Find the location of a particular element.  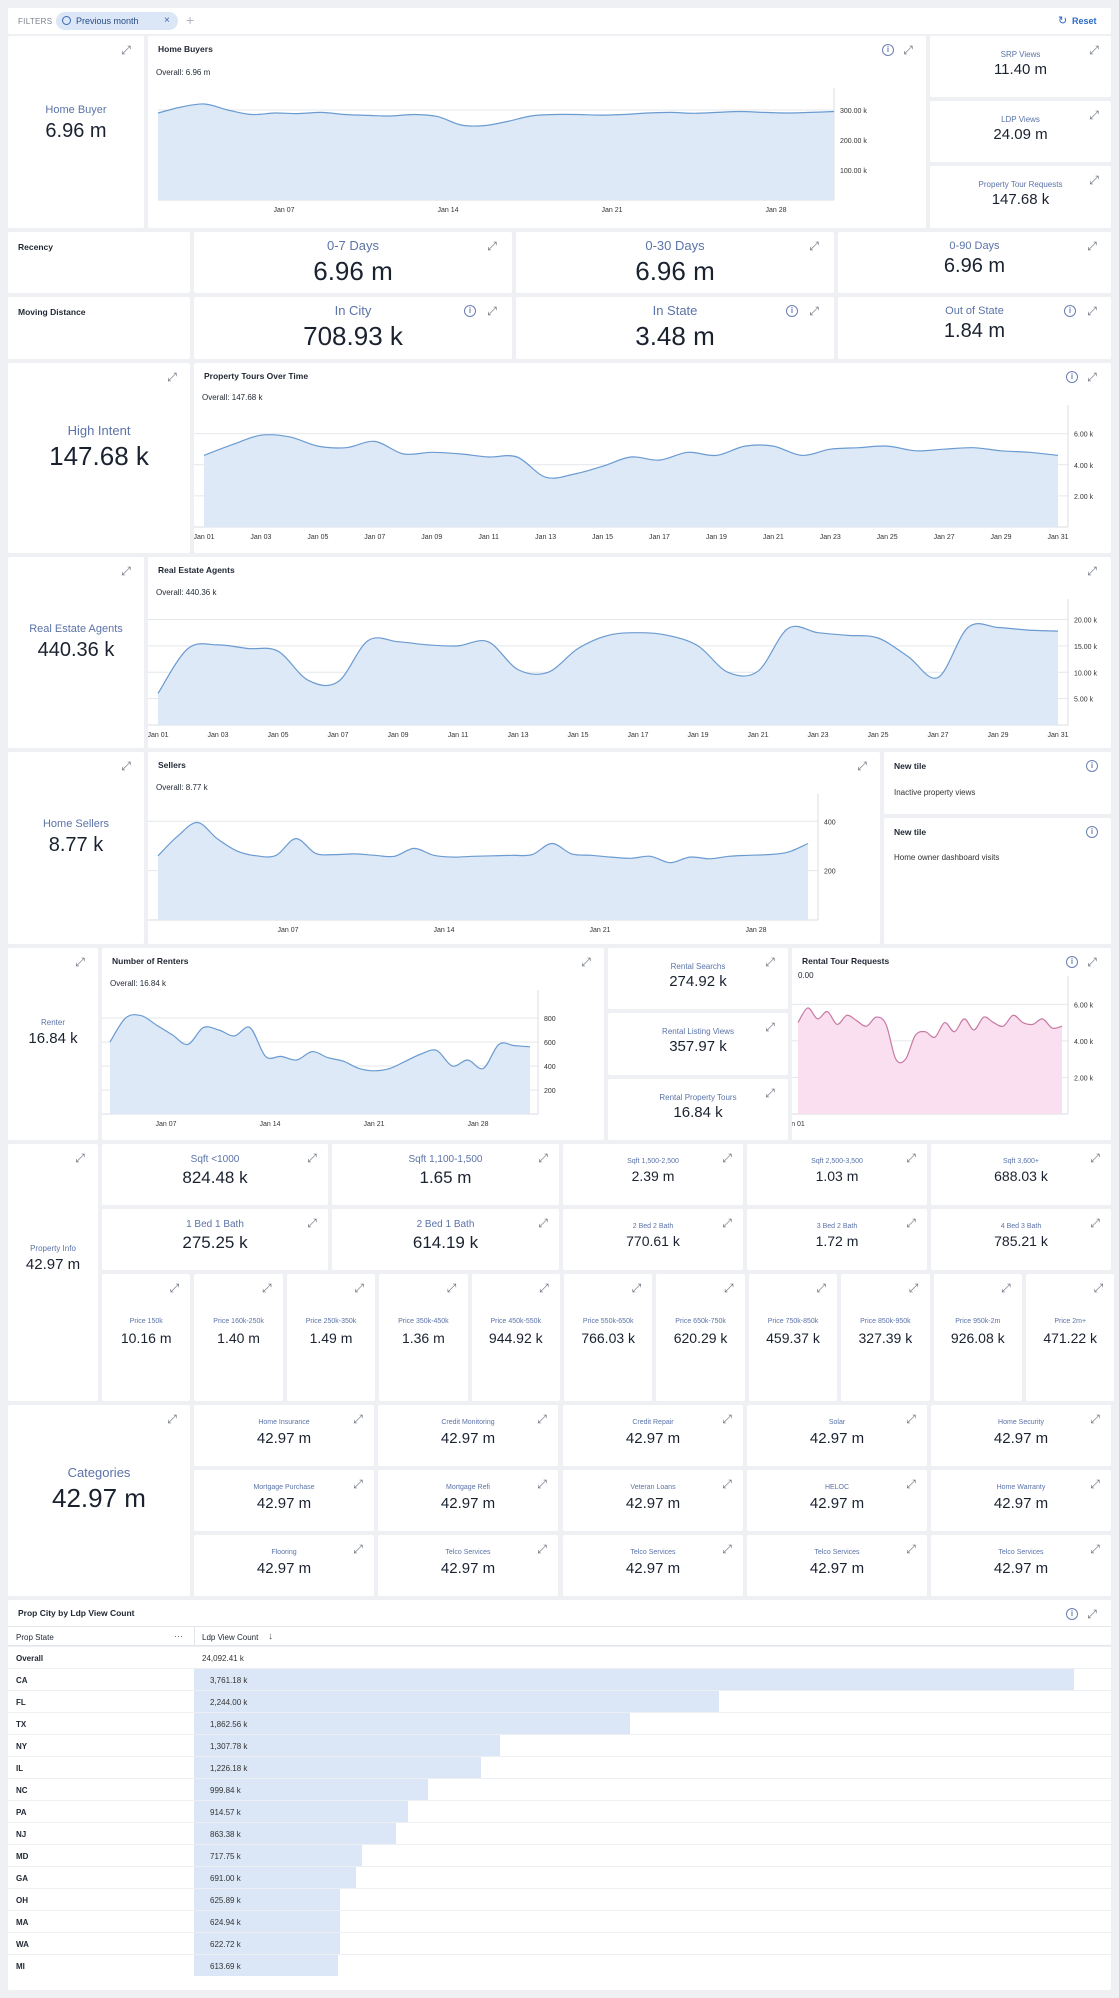

more-icon: ··· is located at coordinates (178, 1636).